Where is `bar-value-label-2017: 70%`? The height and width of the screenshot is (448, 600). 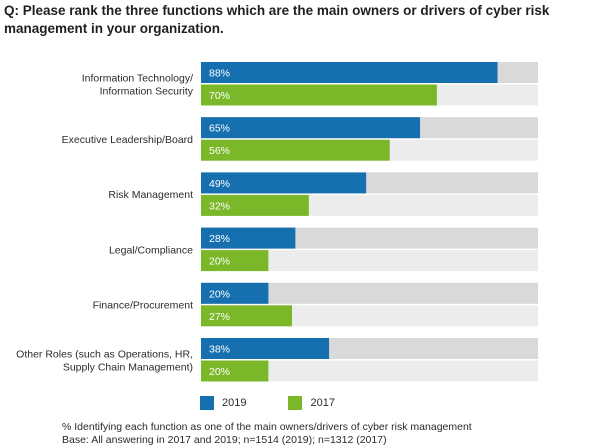 bar-value-label-2017: 70% is located at coordinates (219, 96).